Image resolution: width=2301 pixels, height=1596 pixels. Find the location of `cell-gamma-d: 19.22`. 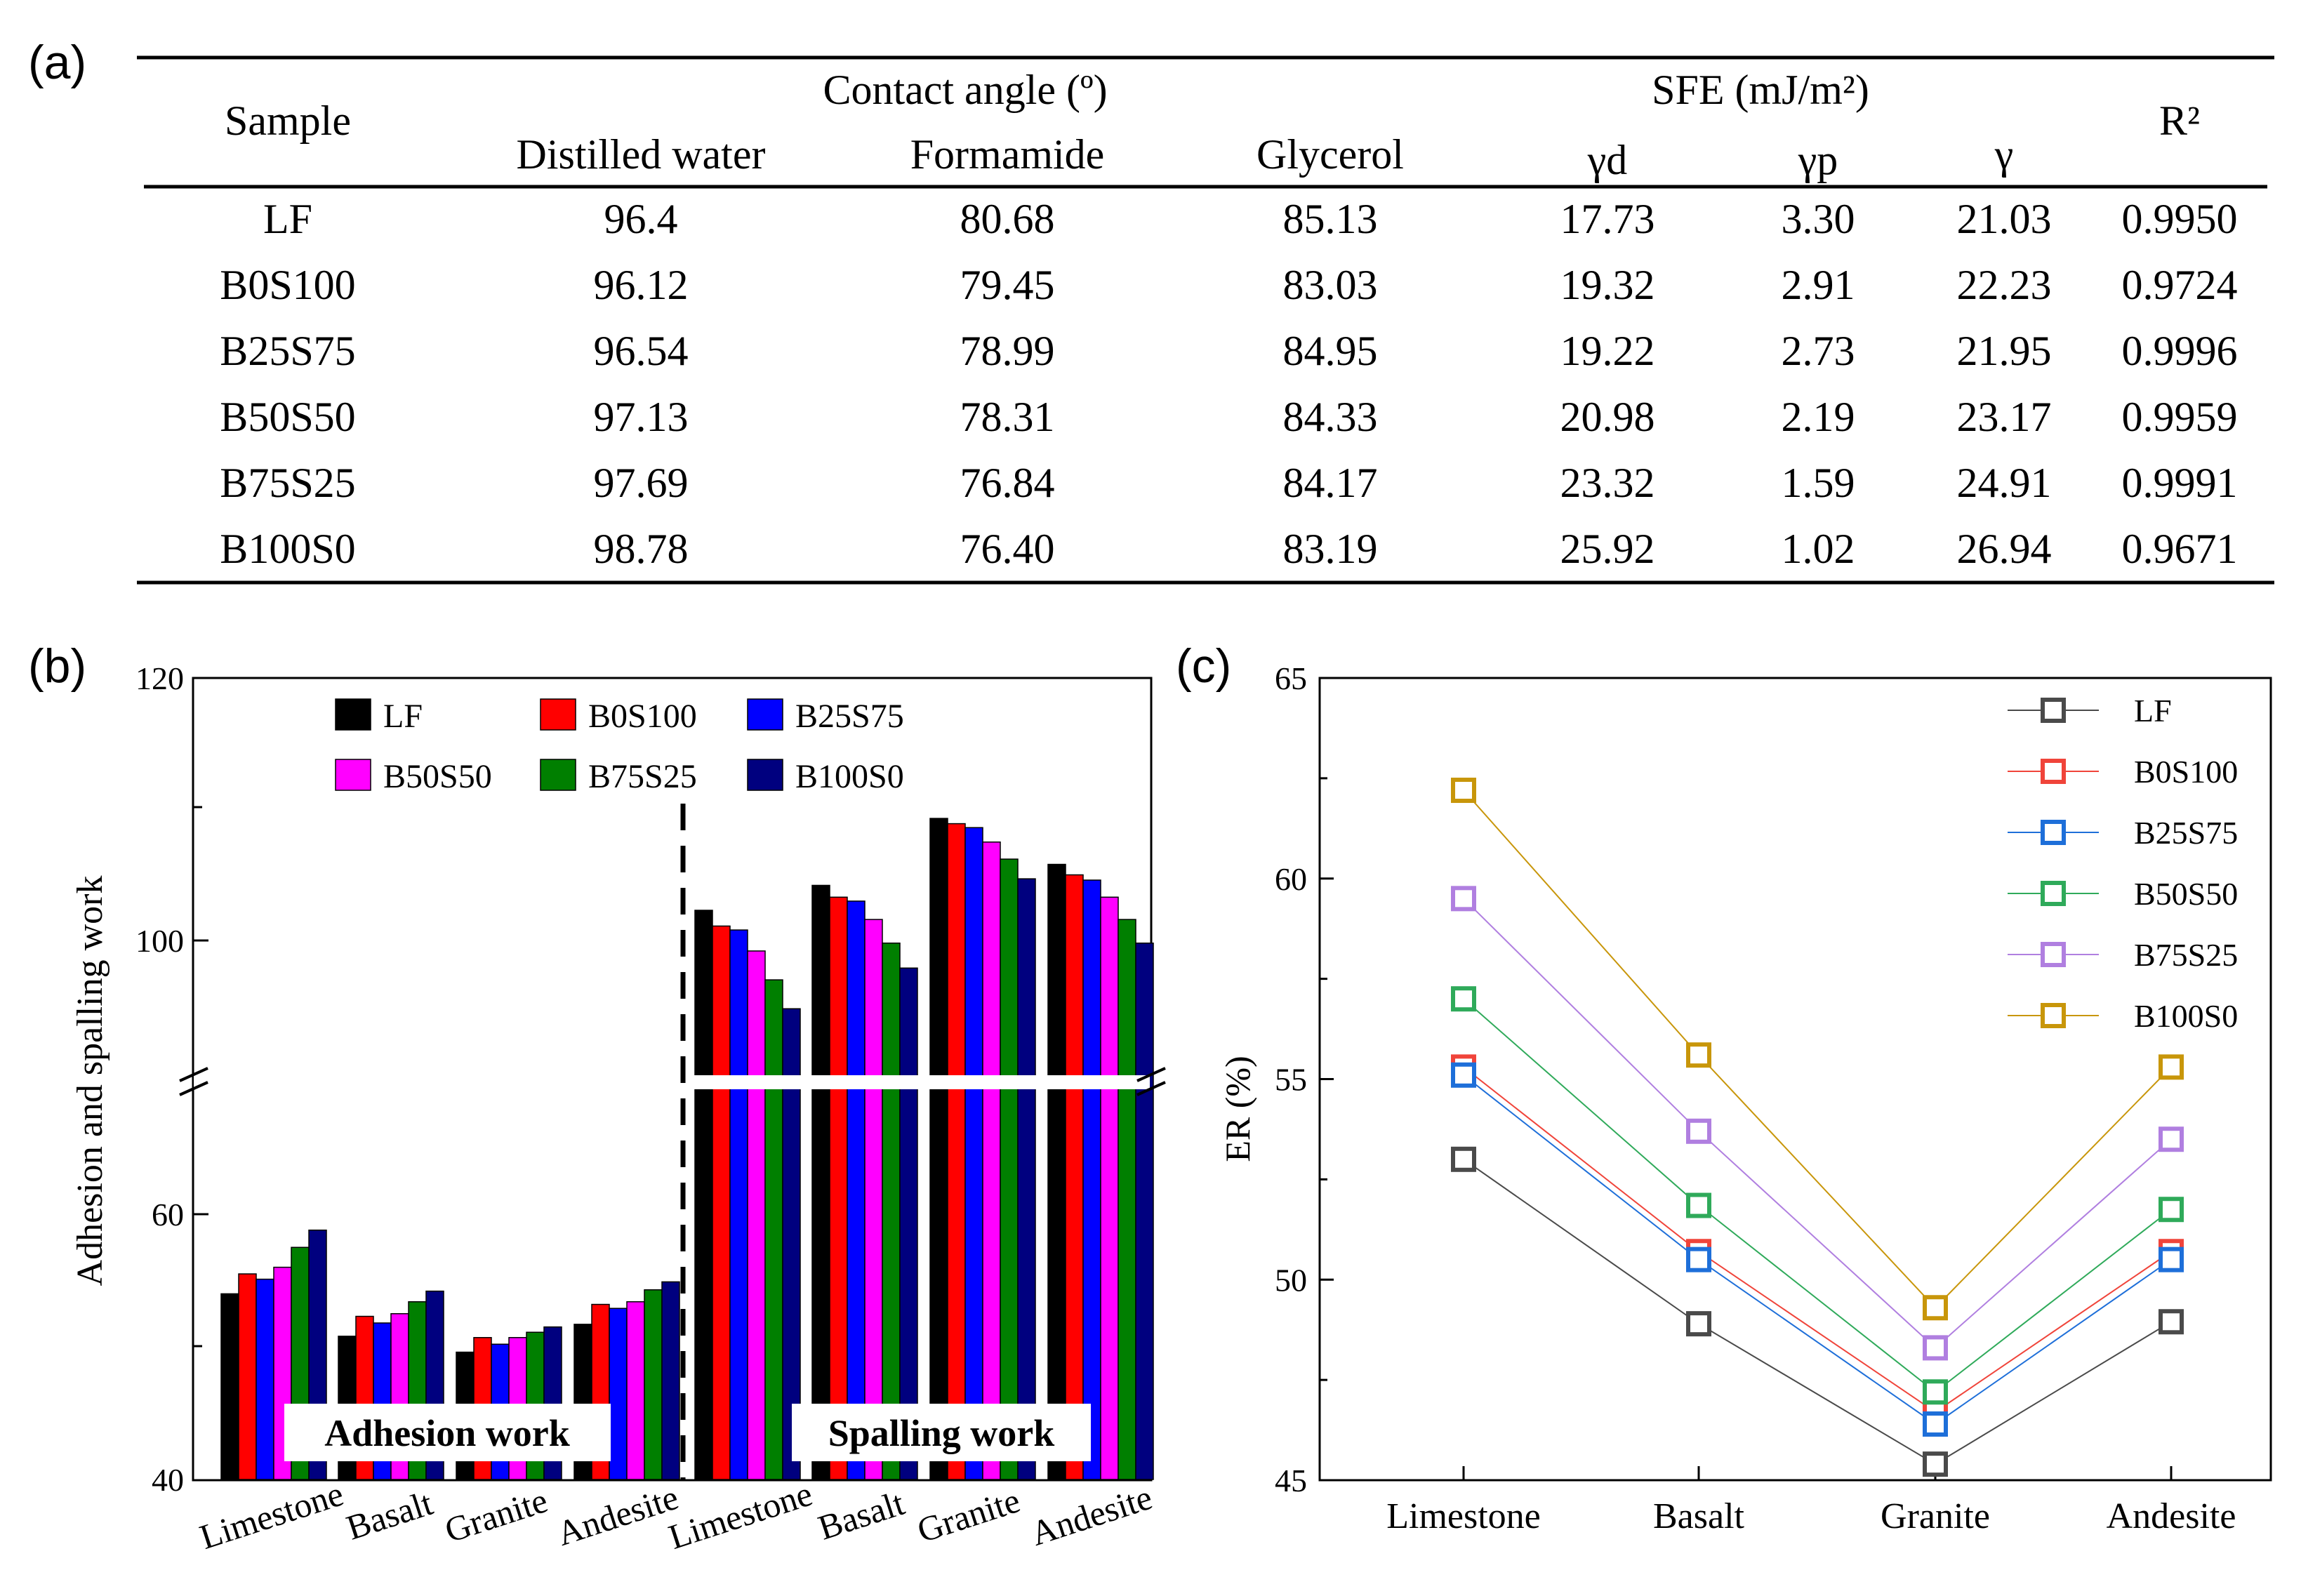

cell-gamma-d: 19.22 is located at coordinates (1608, 351).